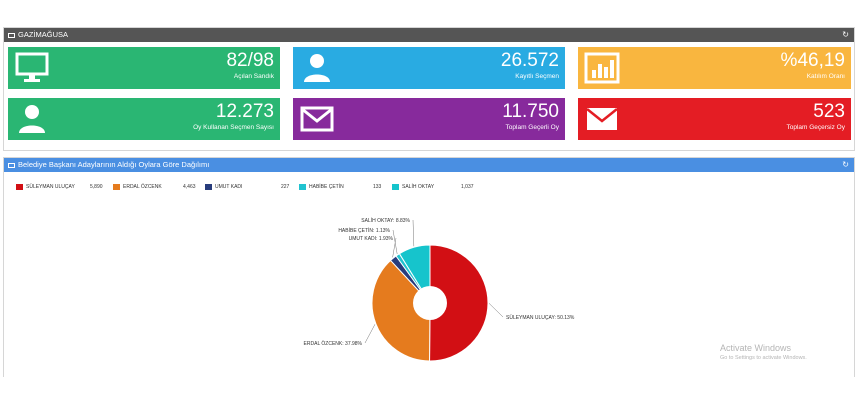  I want to click on tile-label: Kayıtlı Seçmen, so click(537, 76).